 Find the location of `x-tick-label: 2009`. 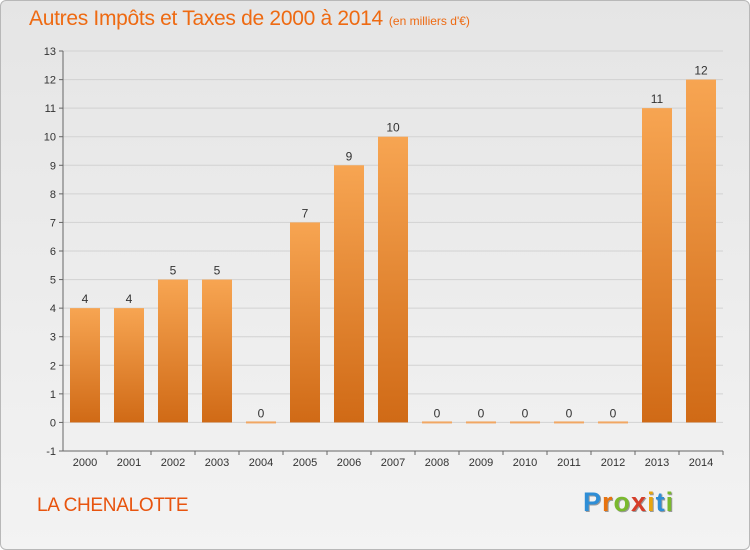

x-tick-label: 2009 is located at coordinates (481, 463).